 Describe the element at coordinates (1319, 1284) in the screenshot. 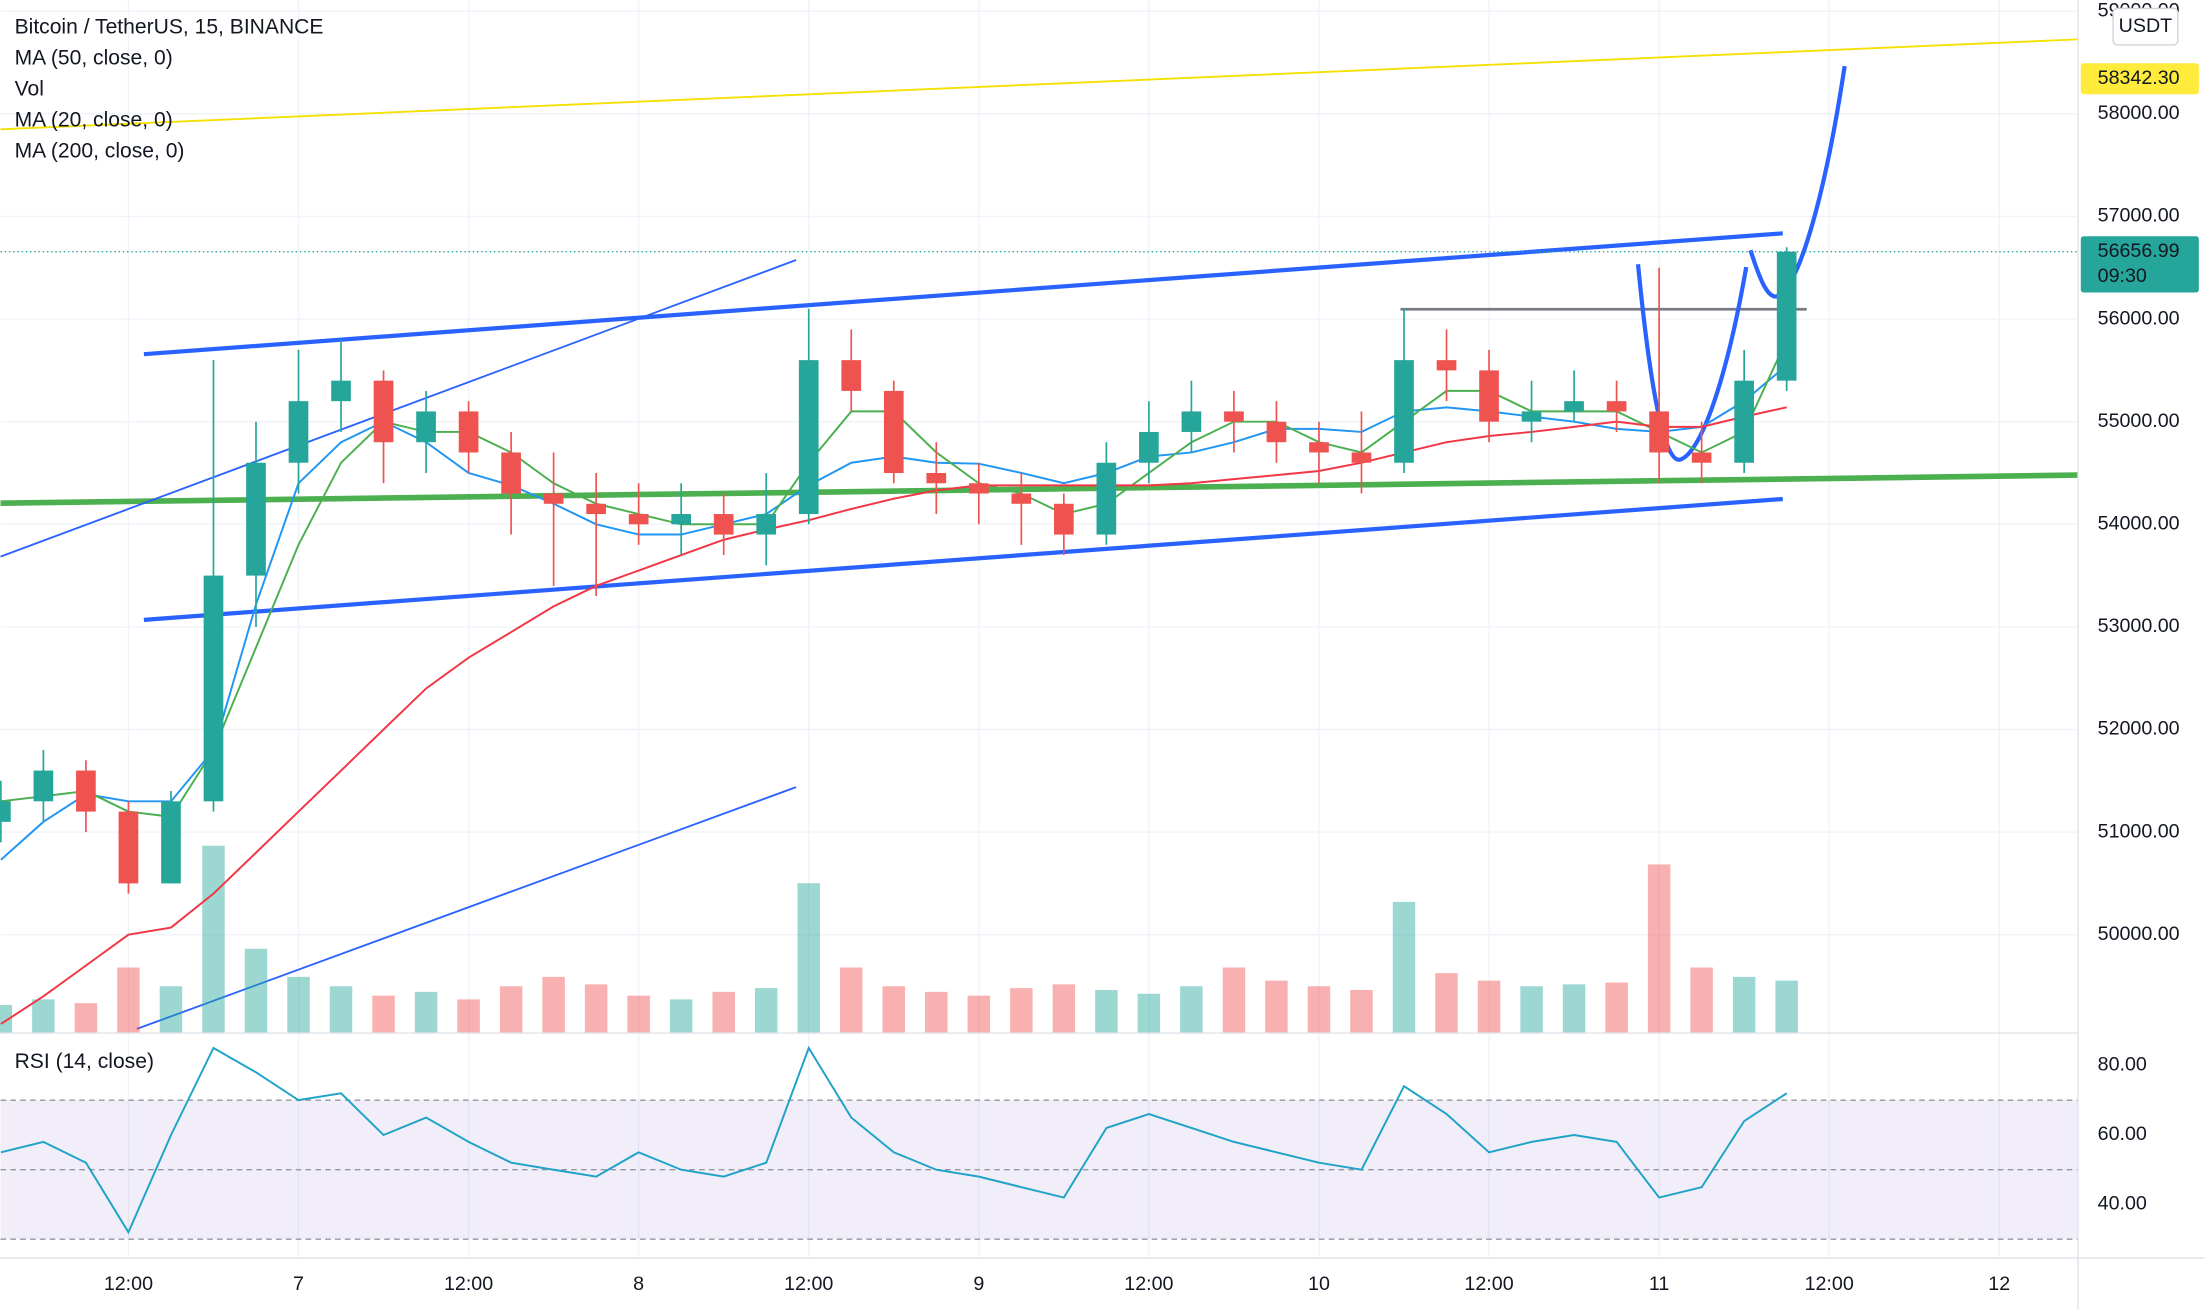

I see `x-tick-label: 10` at that location.